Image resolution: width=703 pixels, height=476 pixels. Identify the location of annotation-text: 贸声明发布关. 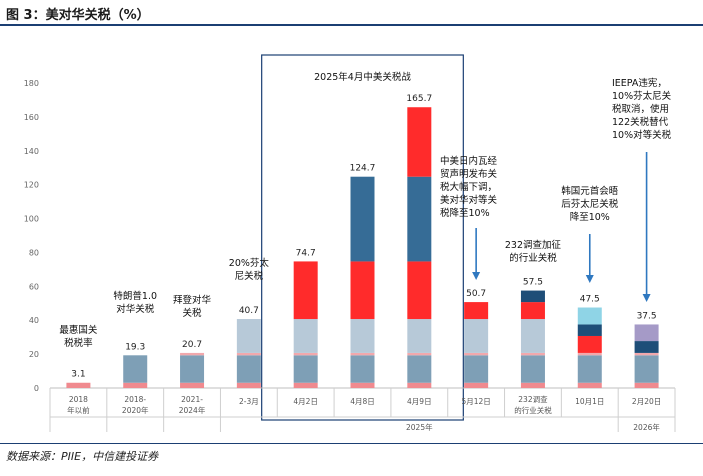
(469, 174).